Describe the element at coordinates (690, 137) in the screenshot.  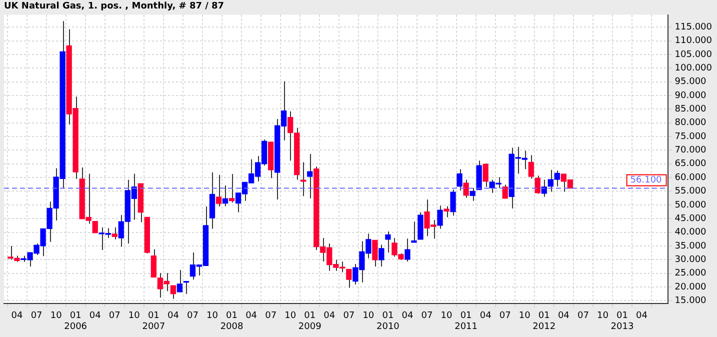
I see `y-tick-label: 75.000` at that location.